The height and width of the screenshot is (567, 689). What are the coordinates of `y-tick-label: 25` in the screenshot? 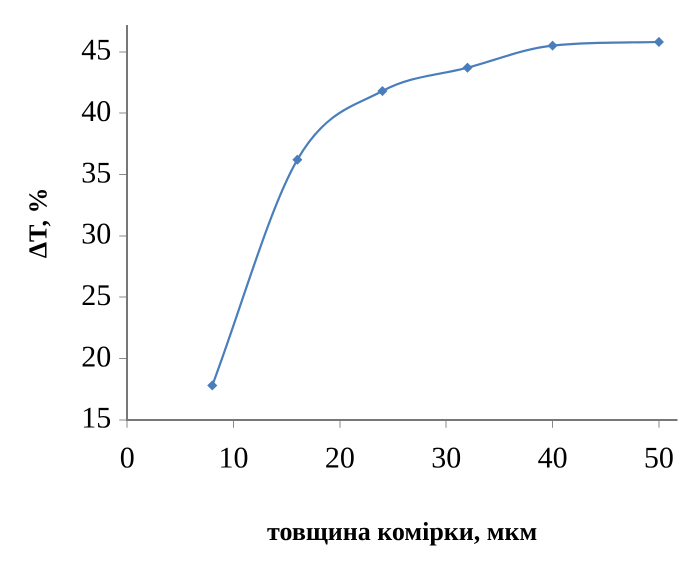 It's located at (96, 295).